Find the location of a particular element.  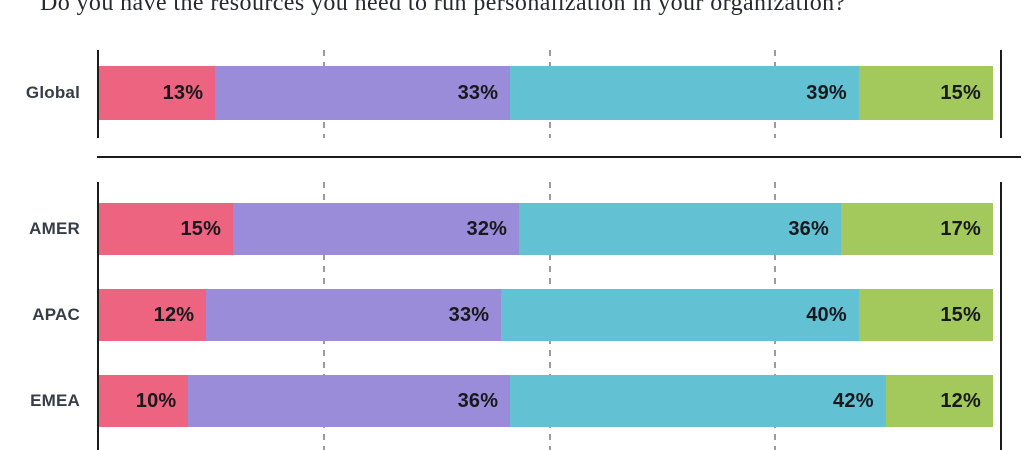

bar-segment-global-3: 39% is located at coordinates (684, 93).